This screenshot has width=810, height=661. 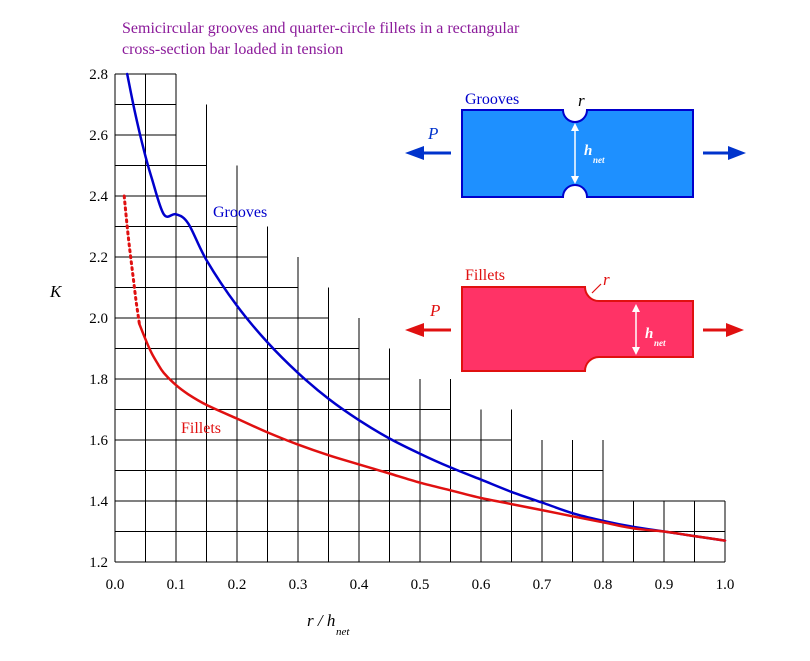 I want to click on x-tick-label: 0.3, so click(x=298, y=585).